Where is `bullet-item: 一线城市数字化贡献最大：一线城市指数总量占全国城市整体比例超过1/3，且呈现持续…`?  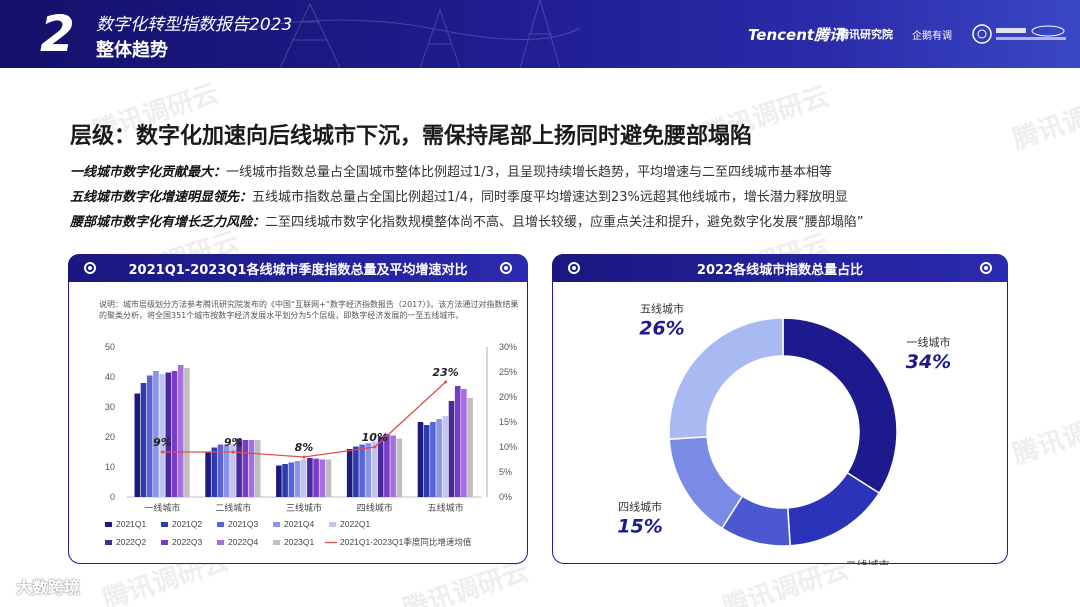 bullet-item: 一线城市数字化贡献最大：一线城市指数总量占全国城市整体比例超过1/3，且呈现持续… is located at coordinates (550, 172).